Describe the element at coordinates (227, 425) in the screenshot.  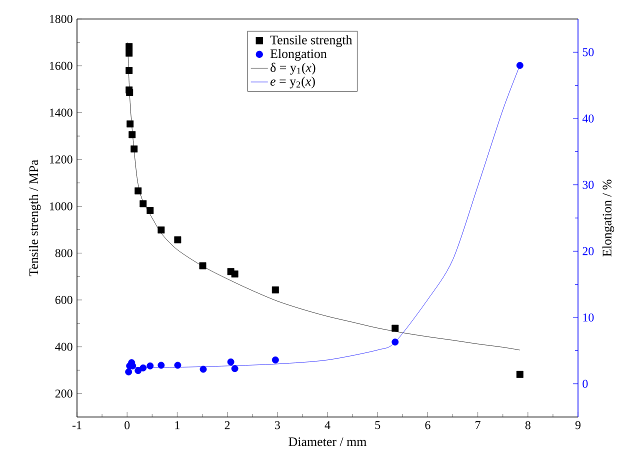
I see `x-tick-label: 2` at that location.